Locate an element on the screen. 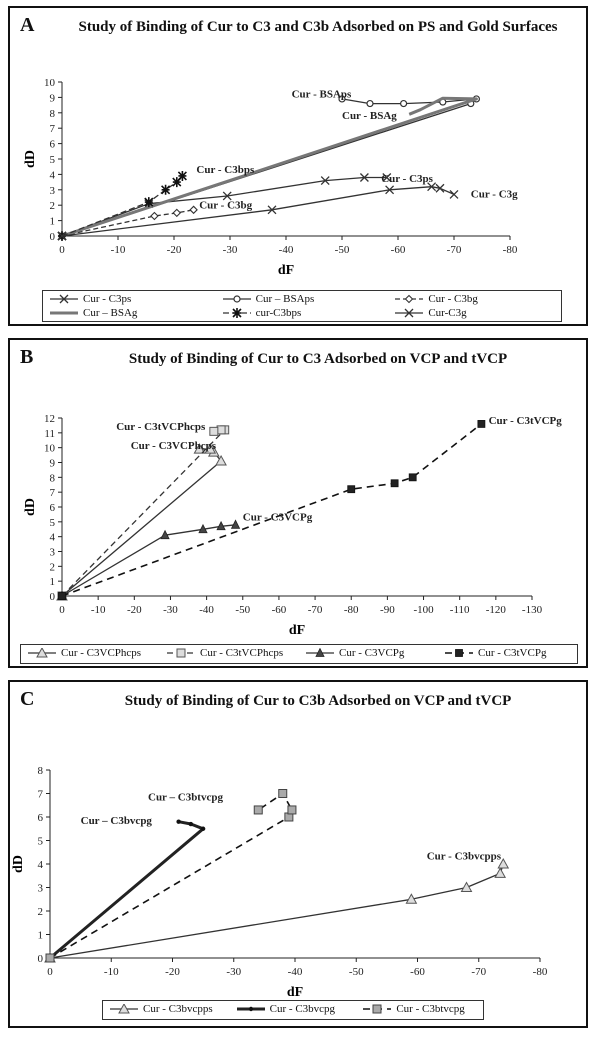  series-annotation: Cur - C3VCPhcps is located at coordinates (174, 446).